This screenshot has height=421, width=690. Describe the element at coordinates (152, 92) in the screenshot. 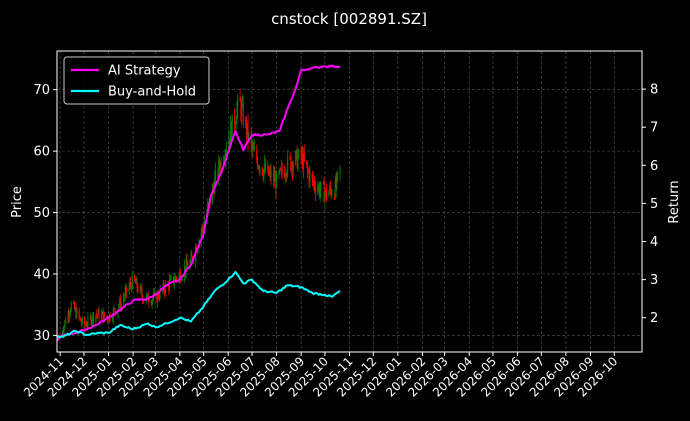

I see `legend-label: Buy-and-Hold` at that location.